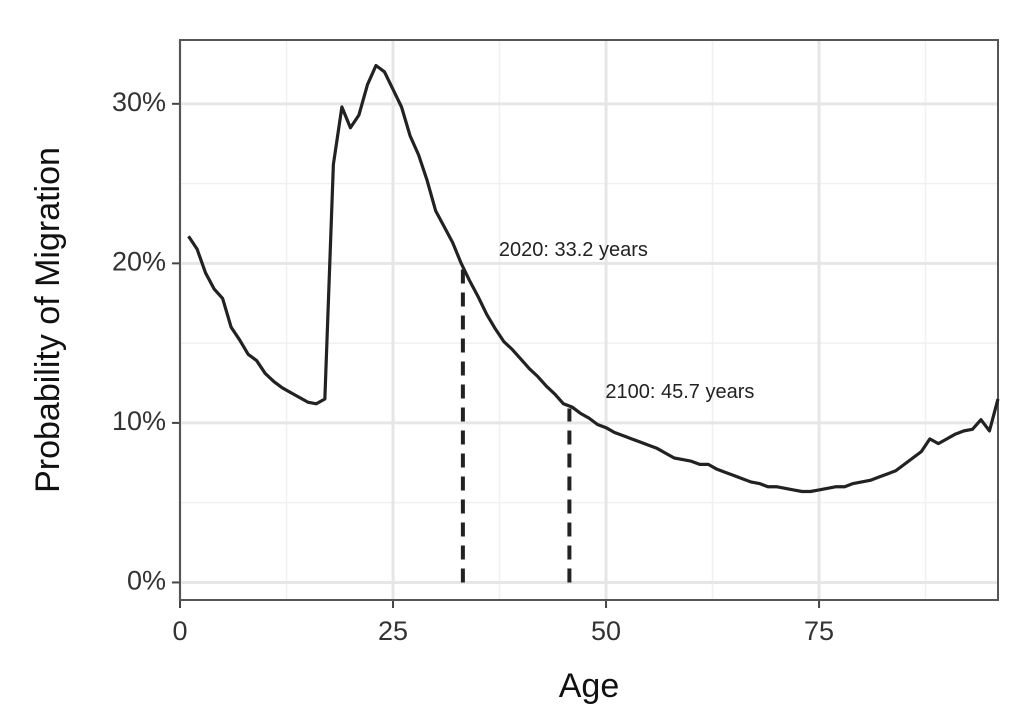 This screenshot has height=725, width=1024. What do you see at coordinates (589, 686) in the screenshot?
I see `x-axis-title: Age` at bounding box center [589, 686].